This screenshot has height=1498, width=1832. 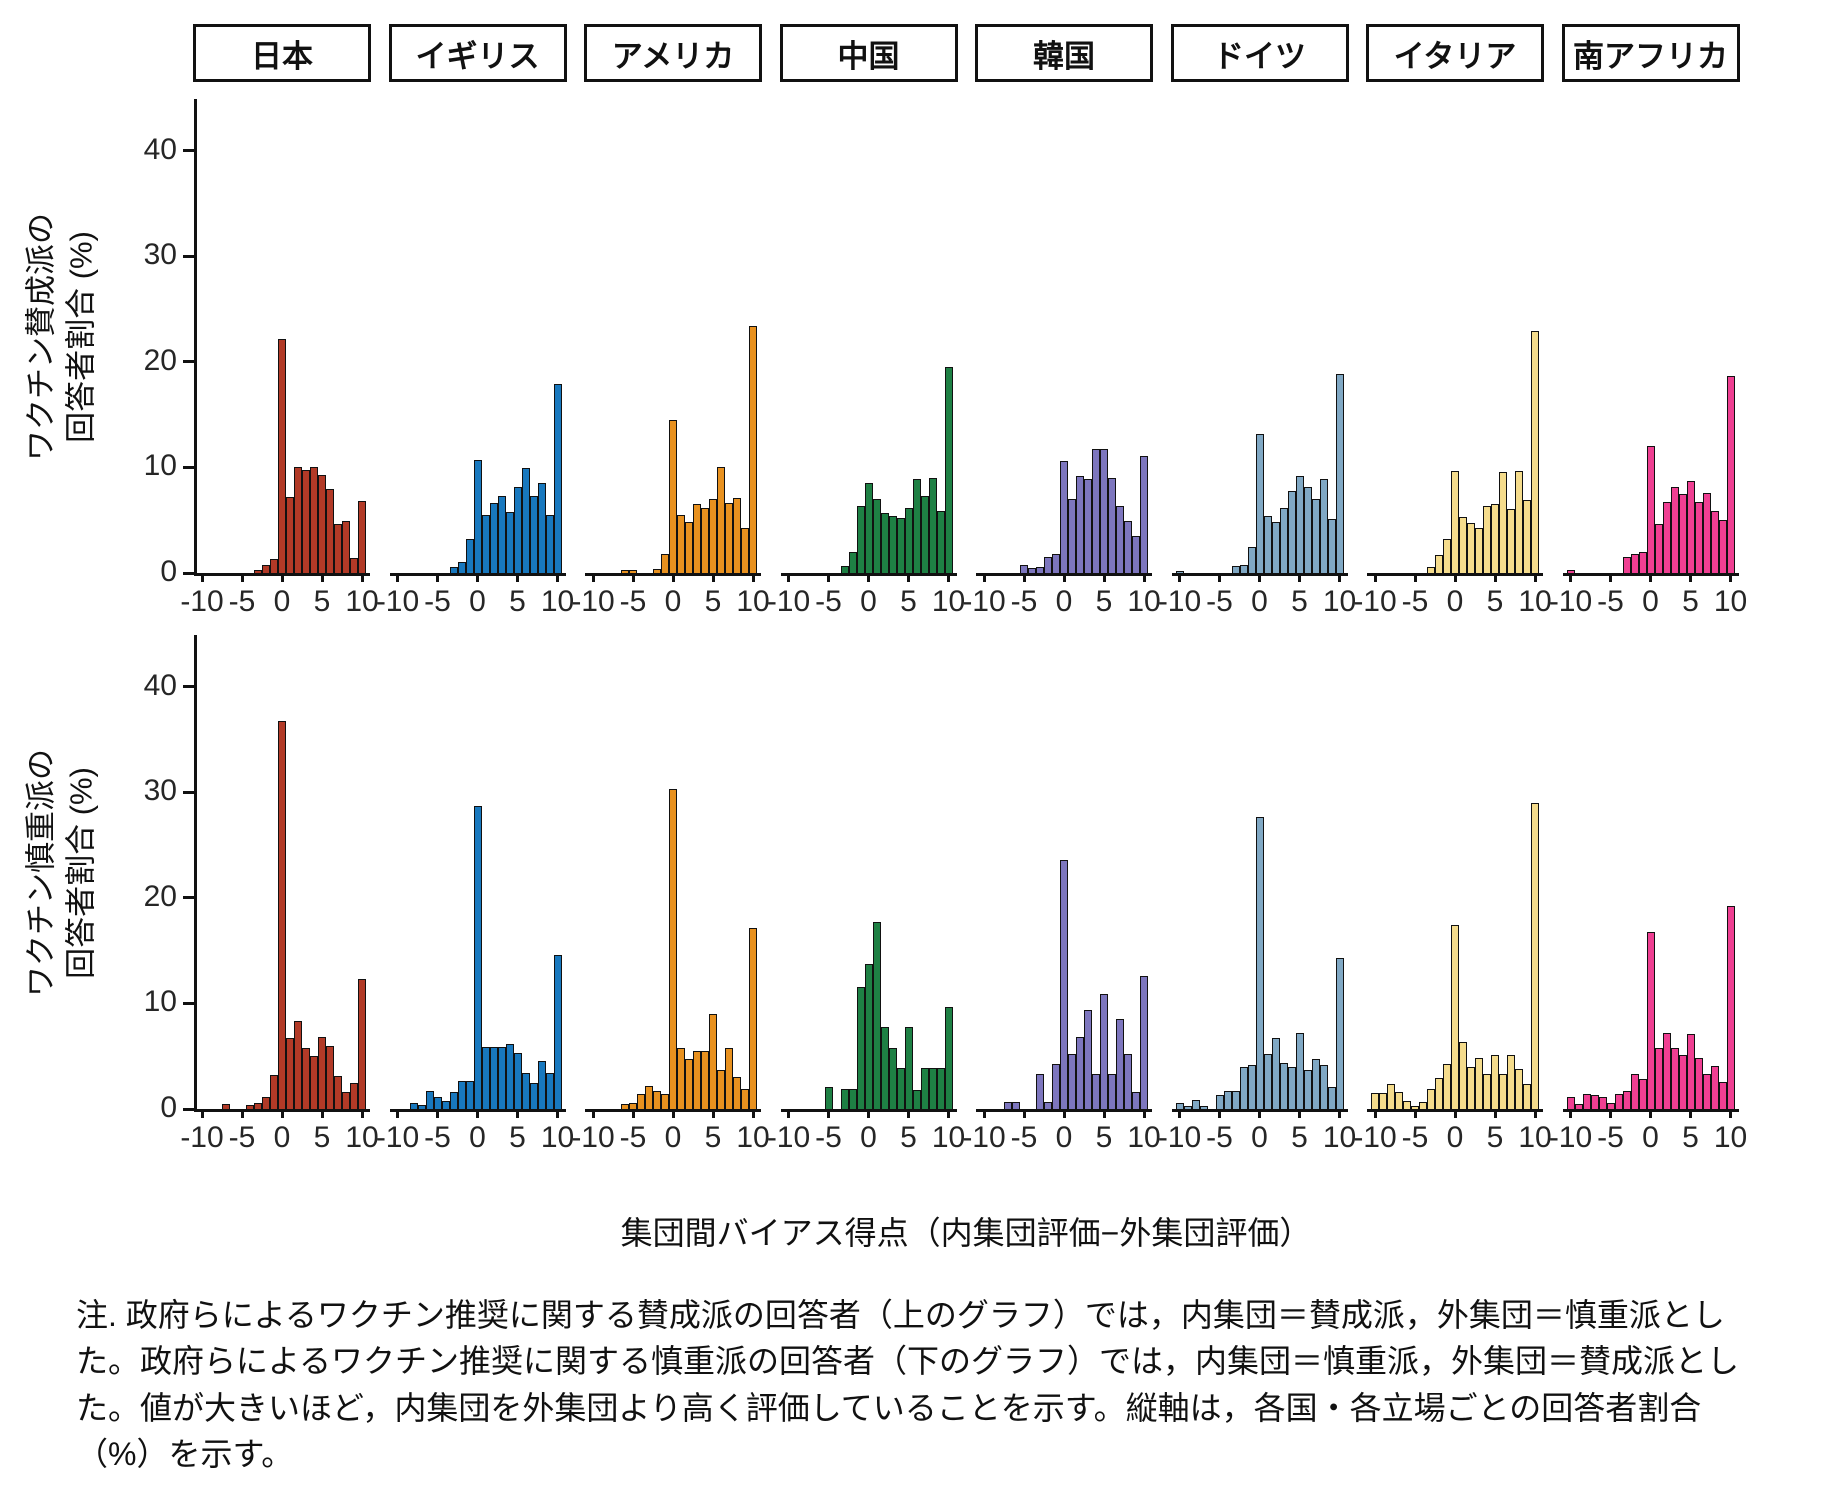 What do you see at coordinates (195, 873) in the screenshot?
I see `y-axis-line` at bounding box center [195, 873].